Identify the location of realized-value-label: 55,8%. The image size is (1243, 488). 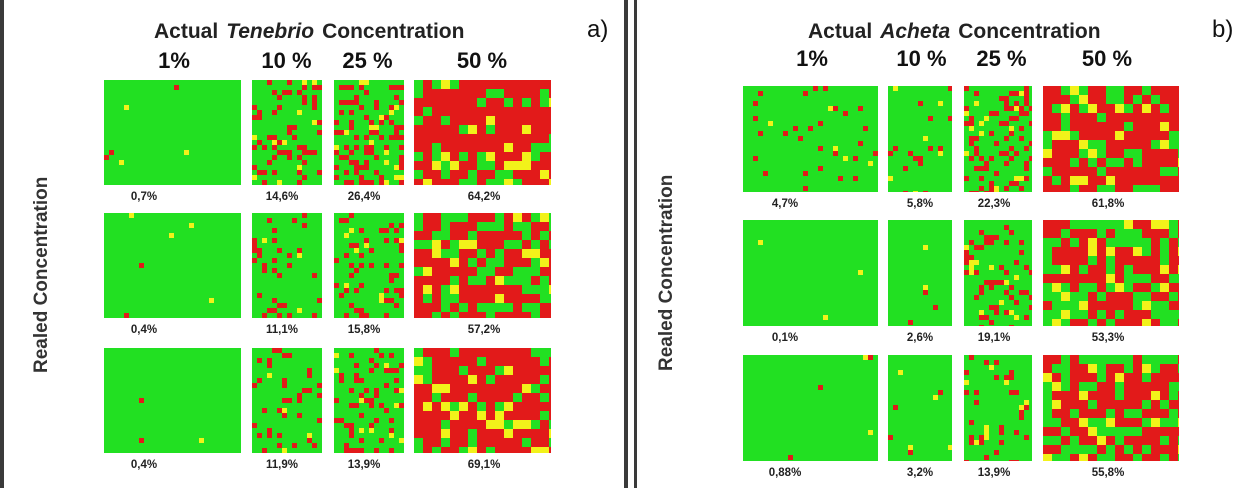
(1108, 473).